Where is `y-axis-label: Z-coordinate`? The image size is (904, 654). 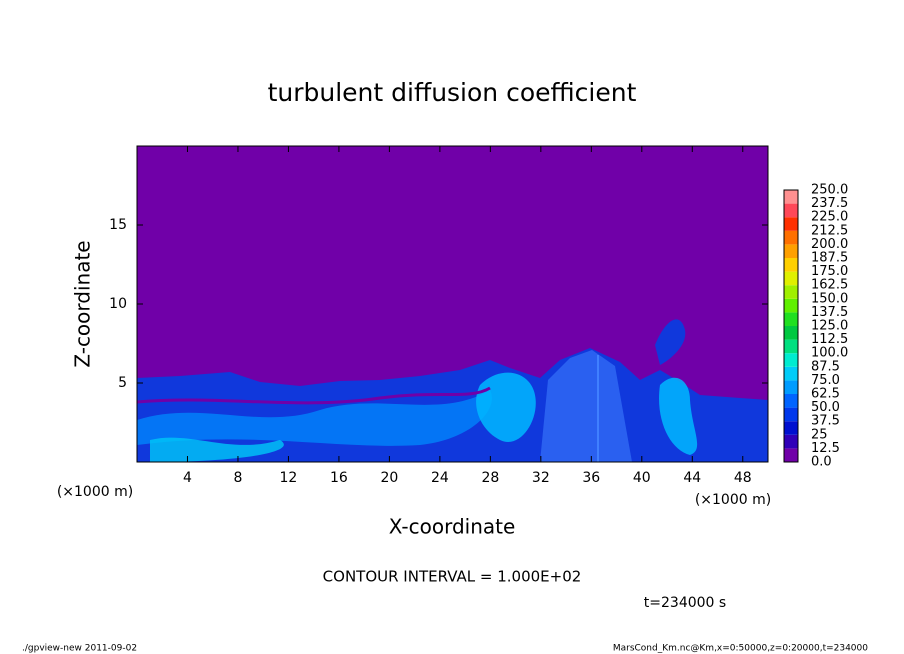
y-axis-label: Z-coordinate is located at coordinates (83, 303).